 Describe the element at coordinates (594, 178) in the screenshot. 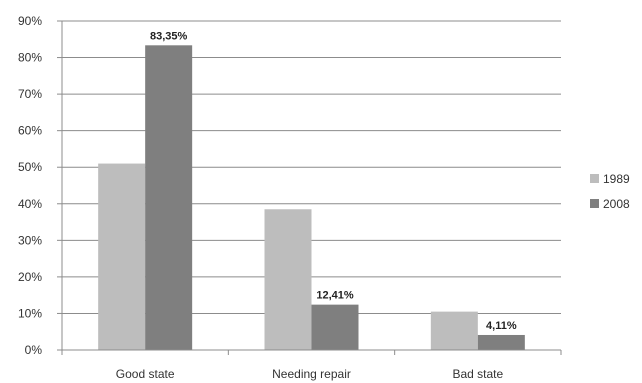

I see `legend-swatch-1989` at that location.